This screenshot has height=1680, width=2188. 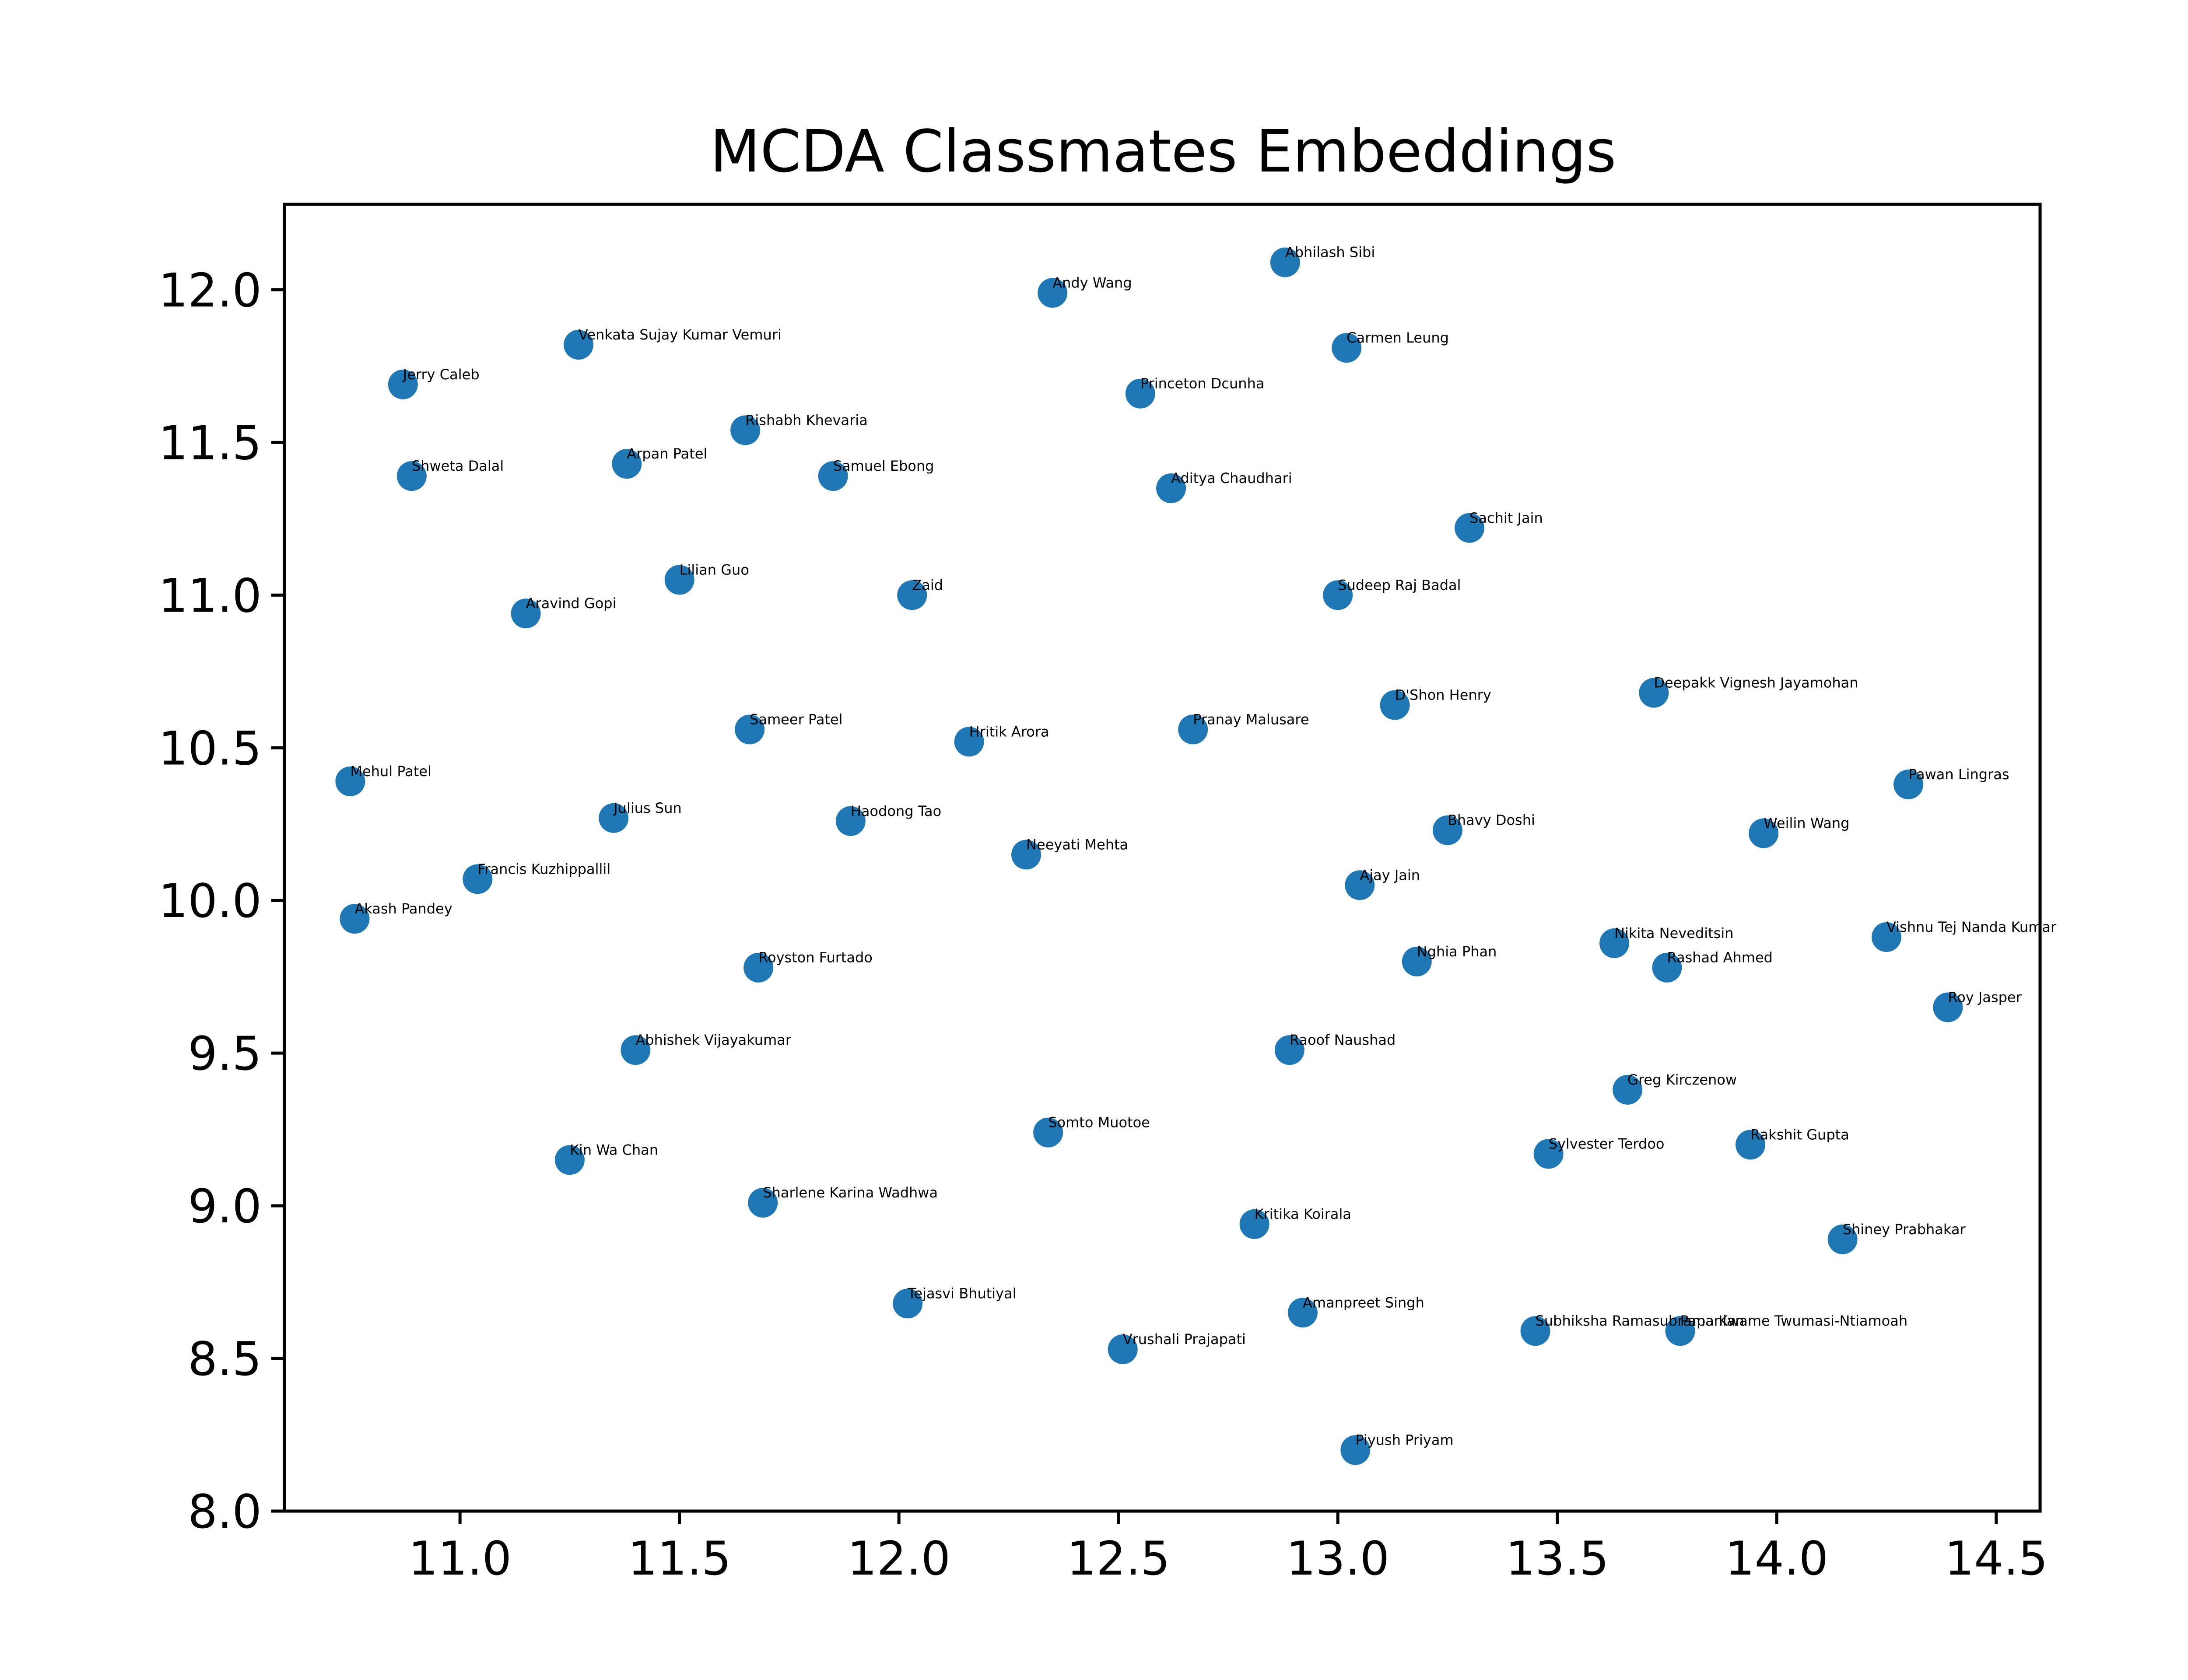 What do you see at coordinates (1905, 1229) in the screenshot?
I see `point-label: Shiney Prabhakar` at bounding box center [1905, 1229].